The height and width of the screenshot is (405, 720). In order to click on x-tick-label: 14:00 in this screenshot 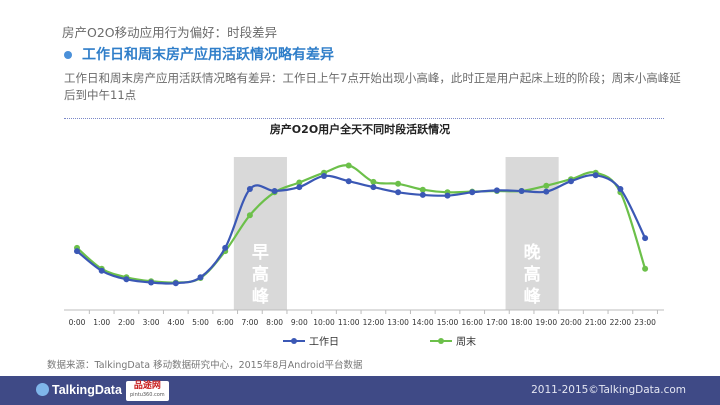, I will do `click(423, 322)`.